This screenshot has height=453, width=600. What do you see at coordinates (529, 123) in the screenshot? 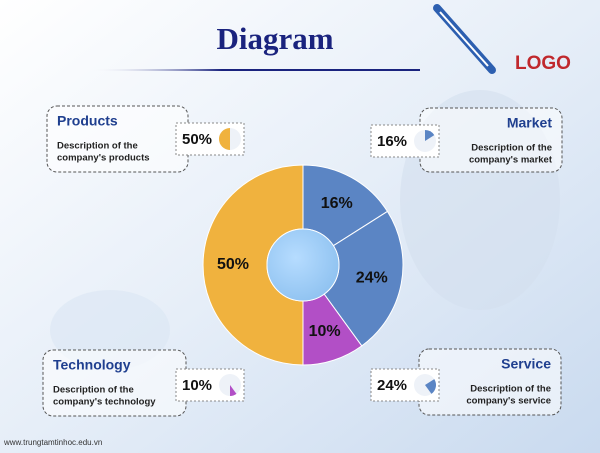
I see `callout-title: Market` at bounding box center [529, 123].